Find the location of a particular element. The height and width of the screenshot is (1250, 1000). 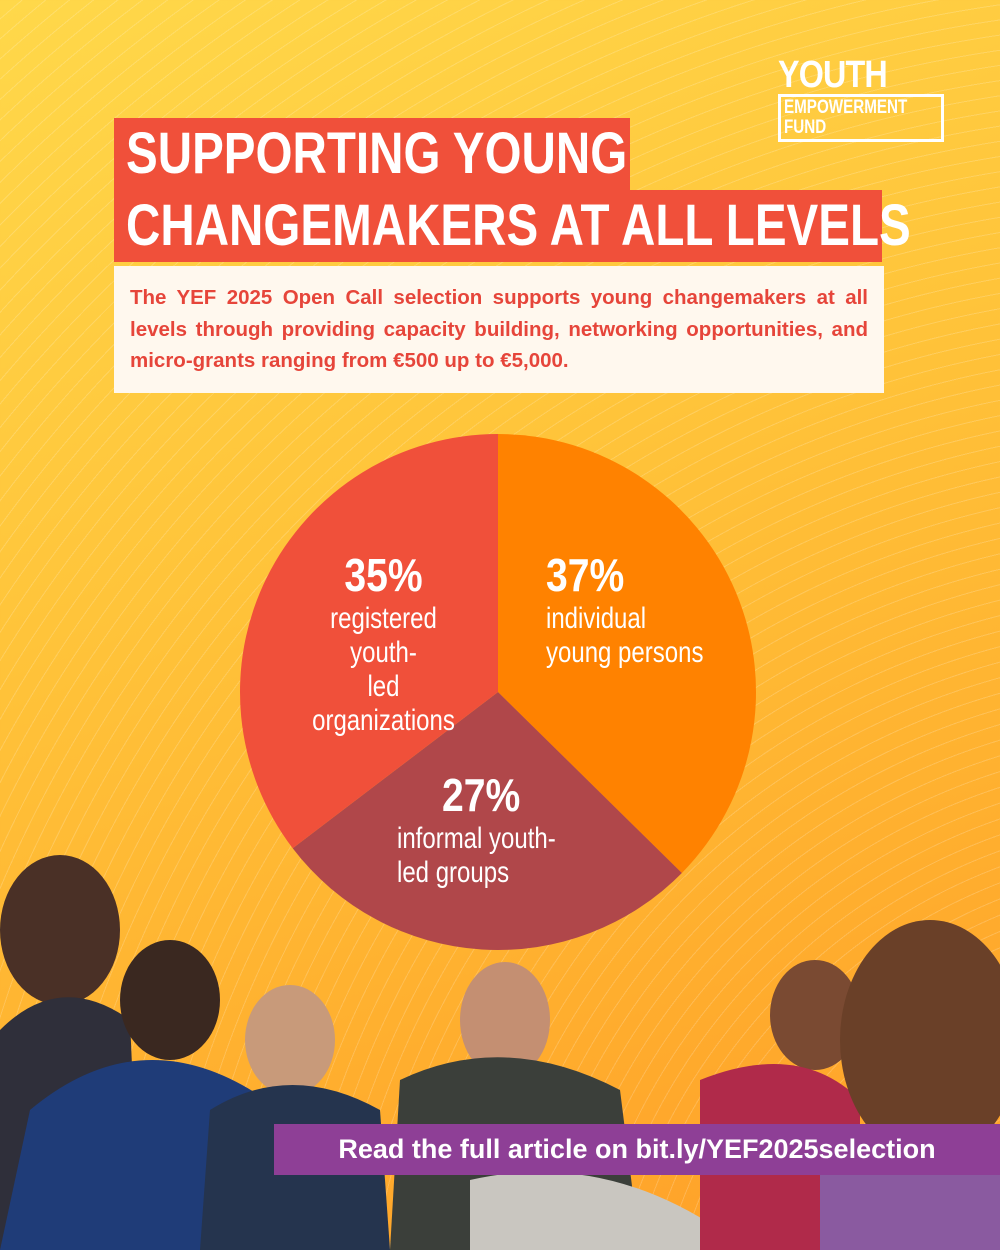

cat-registered: registered youth- led organizations is located at coordinates (383, 669).